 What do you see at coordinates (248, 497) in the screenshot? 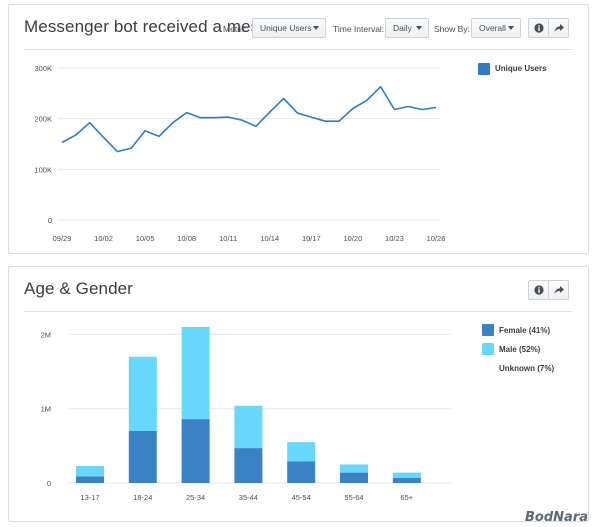
I see `x-tick-label: 35-44` at bounding box center [248, 497].